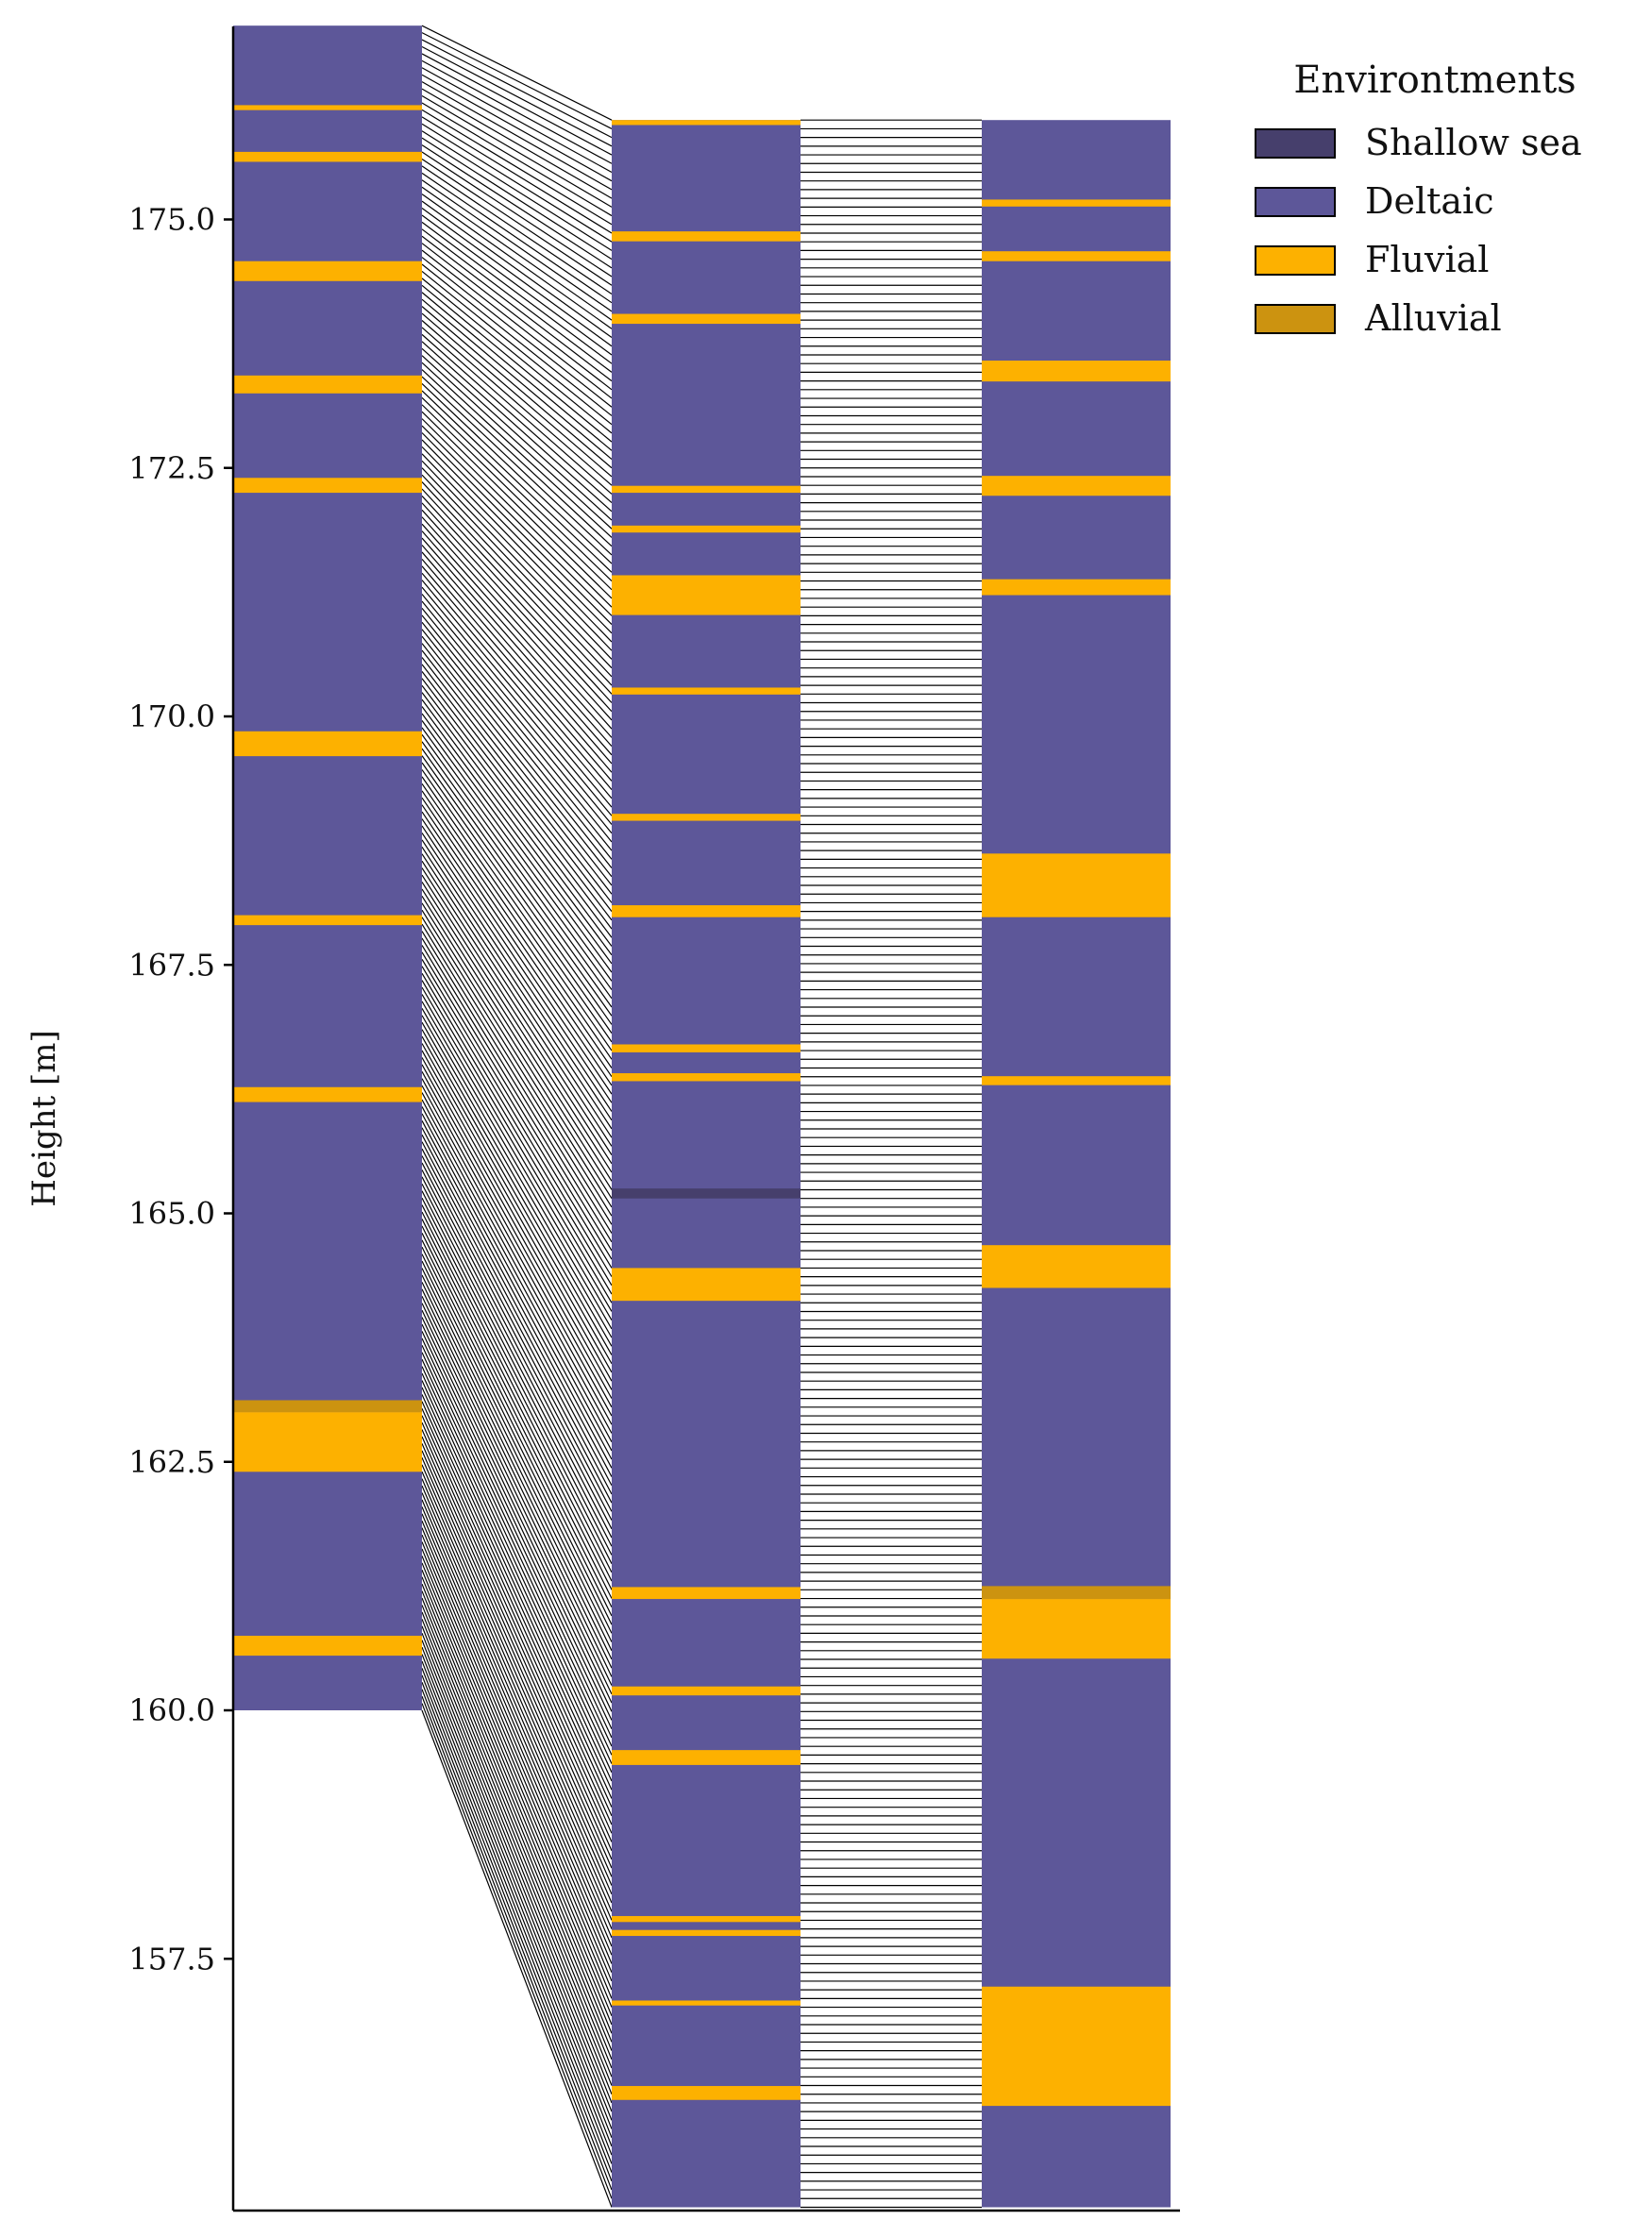 The width and height of the screenshot is (1652, 2237). Describe the element at coordinates (1427, 259) in the screenshot. I see `legend-label: Fluvial` at that location.